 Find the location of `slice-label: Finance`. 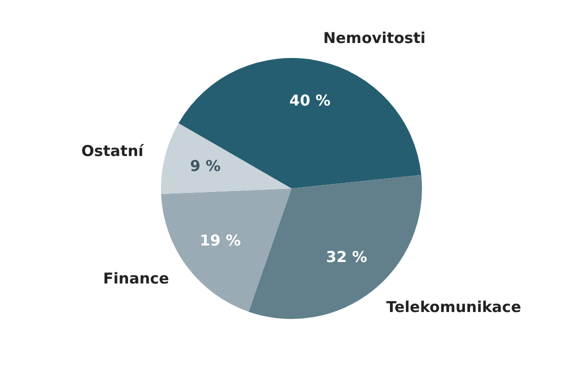

slice-label: Finance is located at coordinates (136, 278).